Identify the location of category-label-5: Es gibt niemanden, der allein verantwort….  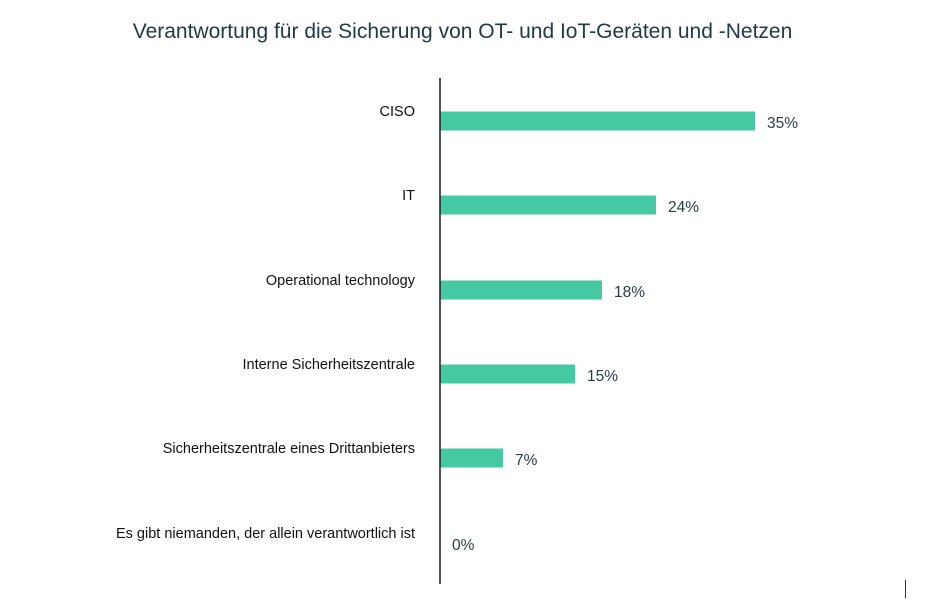
(265, 534).